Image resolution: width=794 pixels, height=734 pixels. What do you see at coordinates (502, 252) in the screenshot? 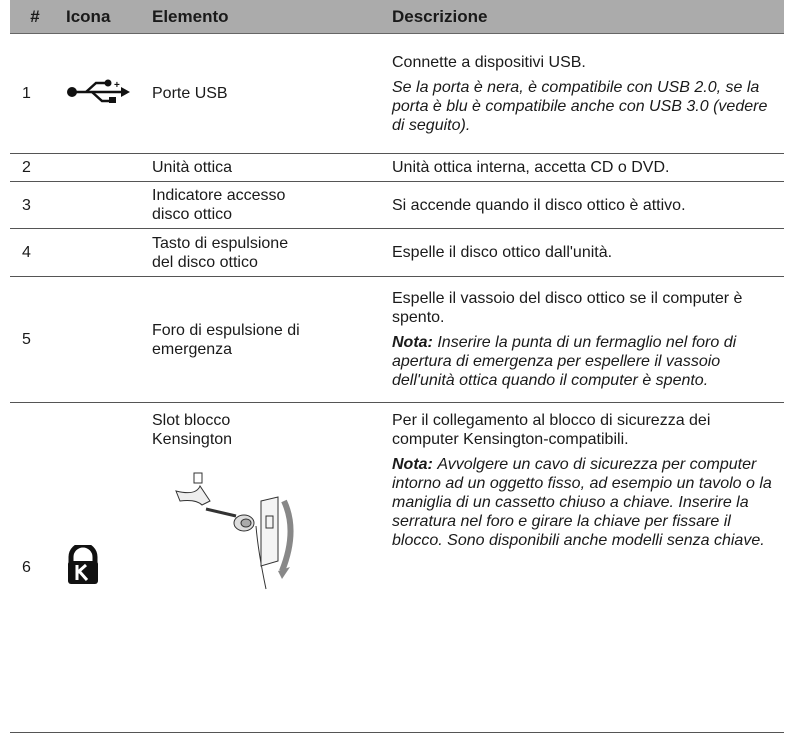
I see `description-text: Espelle il disco ottico dall'unità.` at bounding box center [502, 252].